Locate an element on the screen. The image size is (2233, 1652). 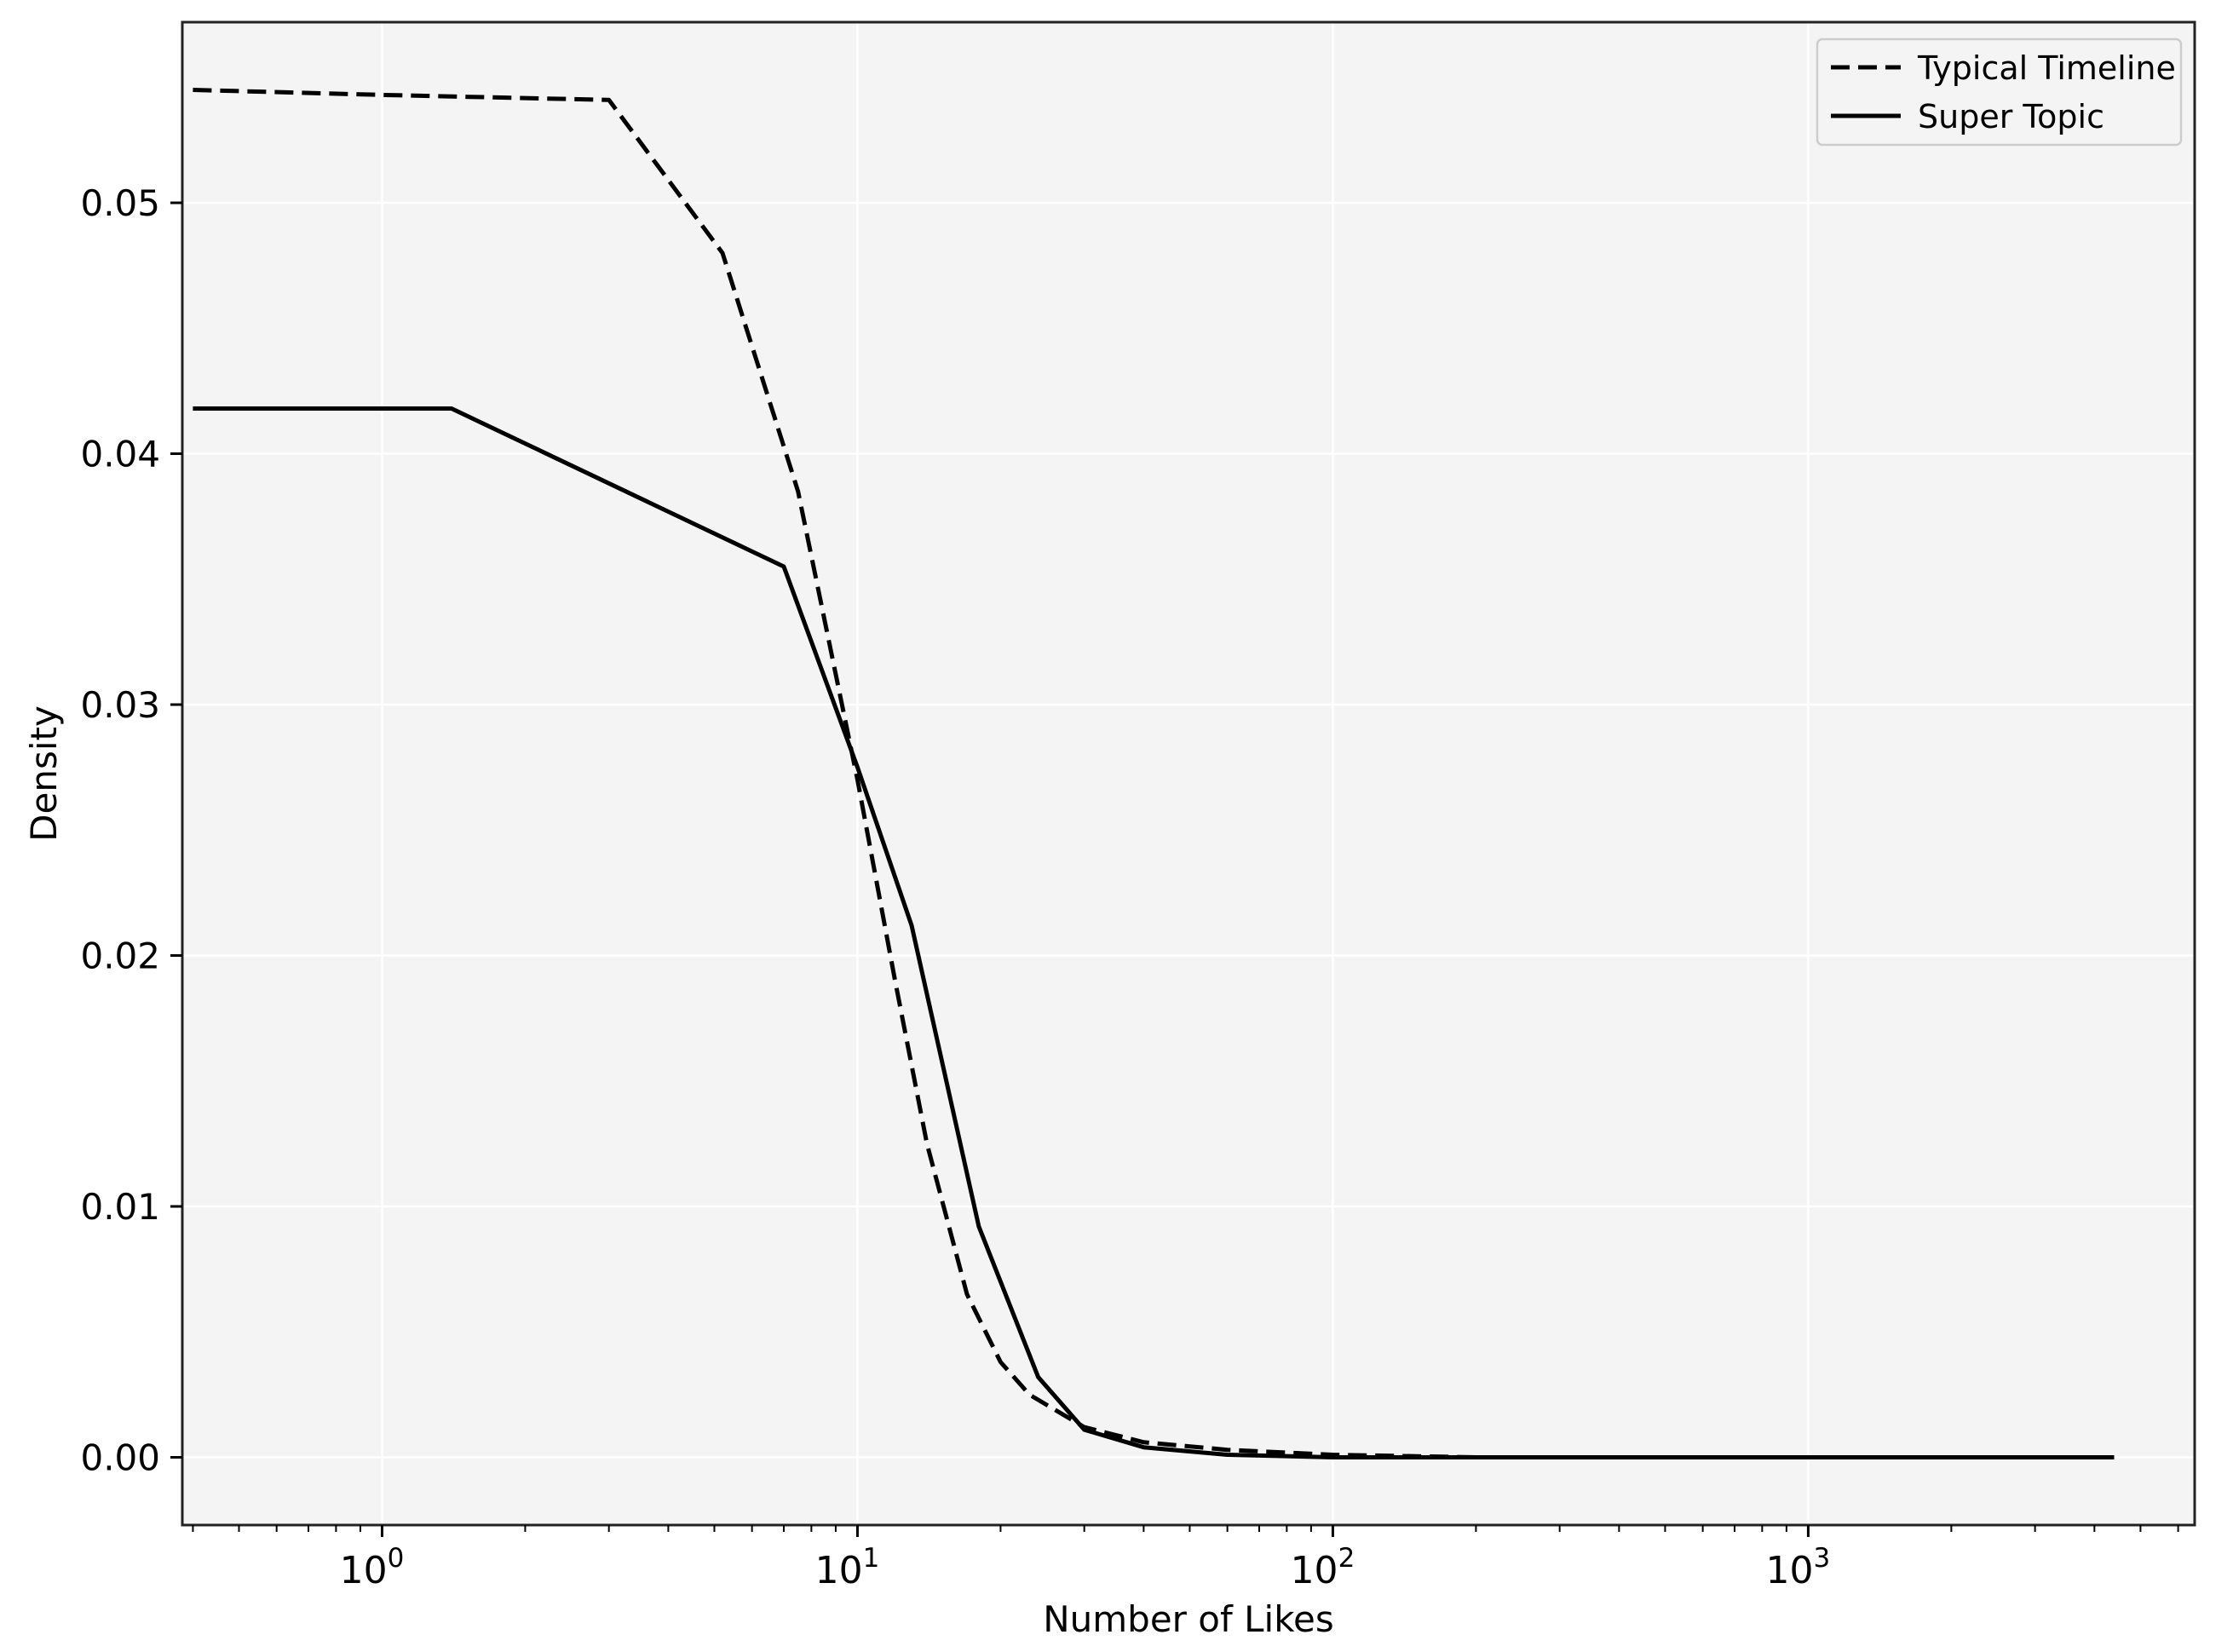
x-tick-label: 10² is located at coordinates (1323, 1567).